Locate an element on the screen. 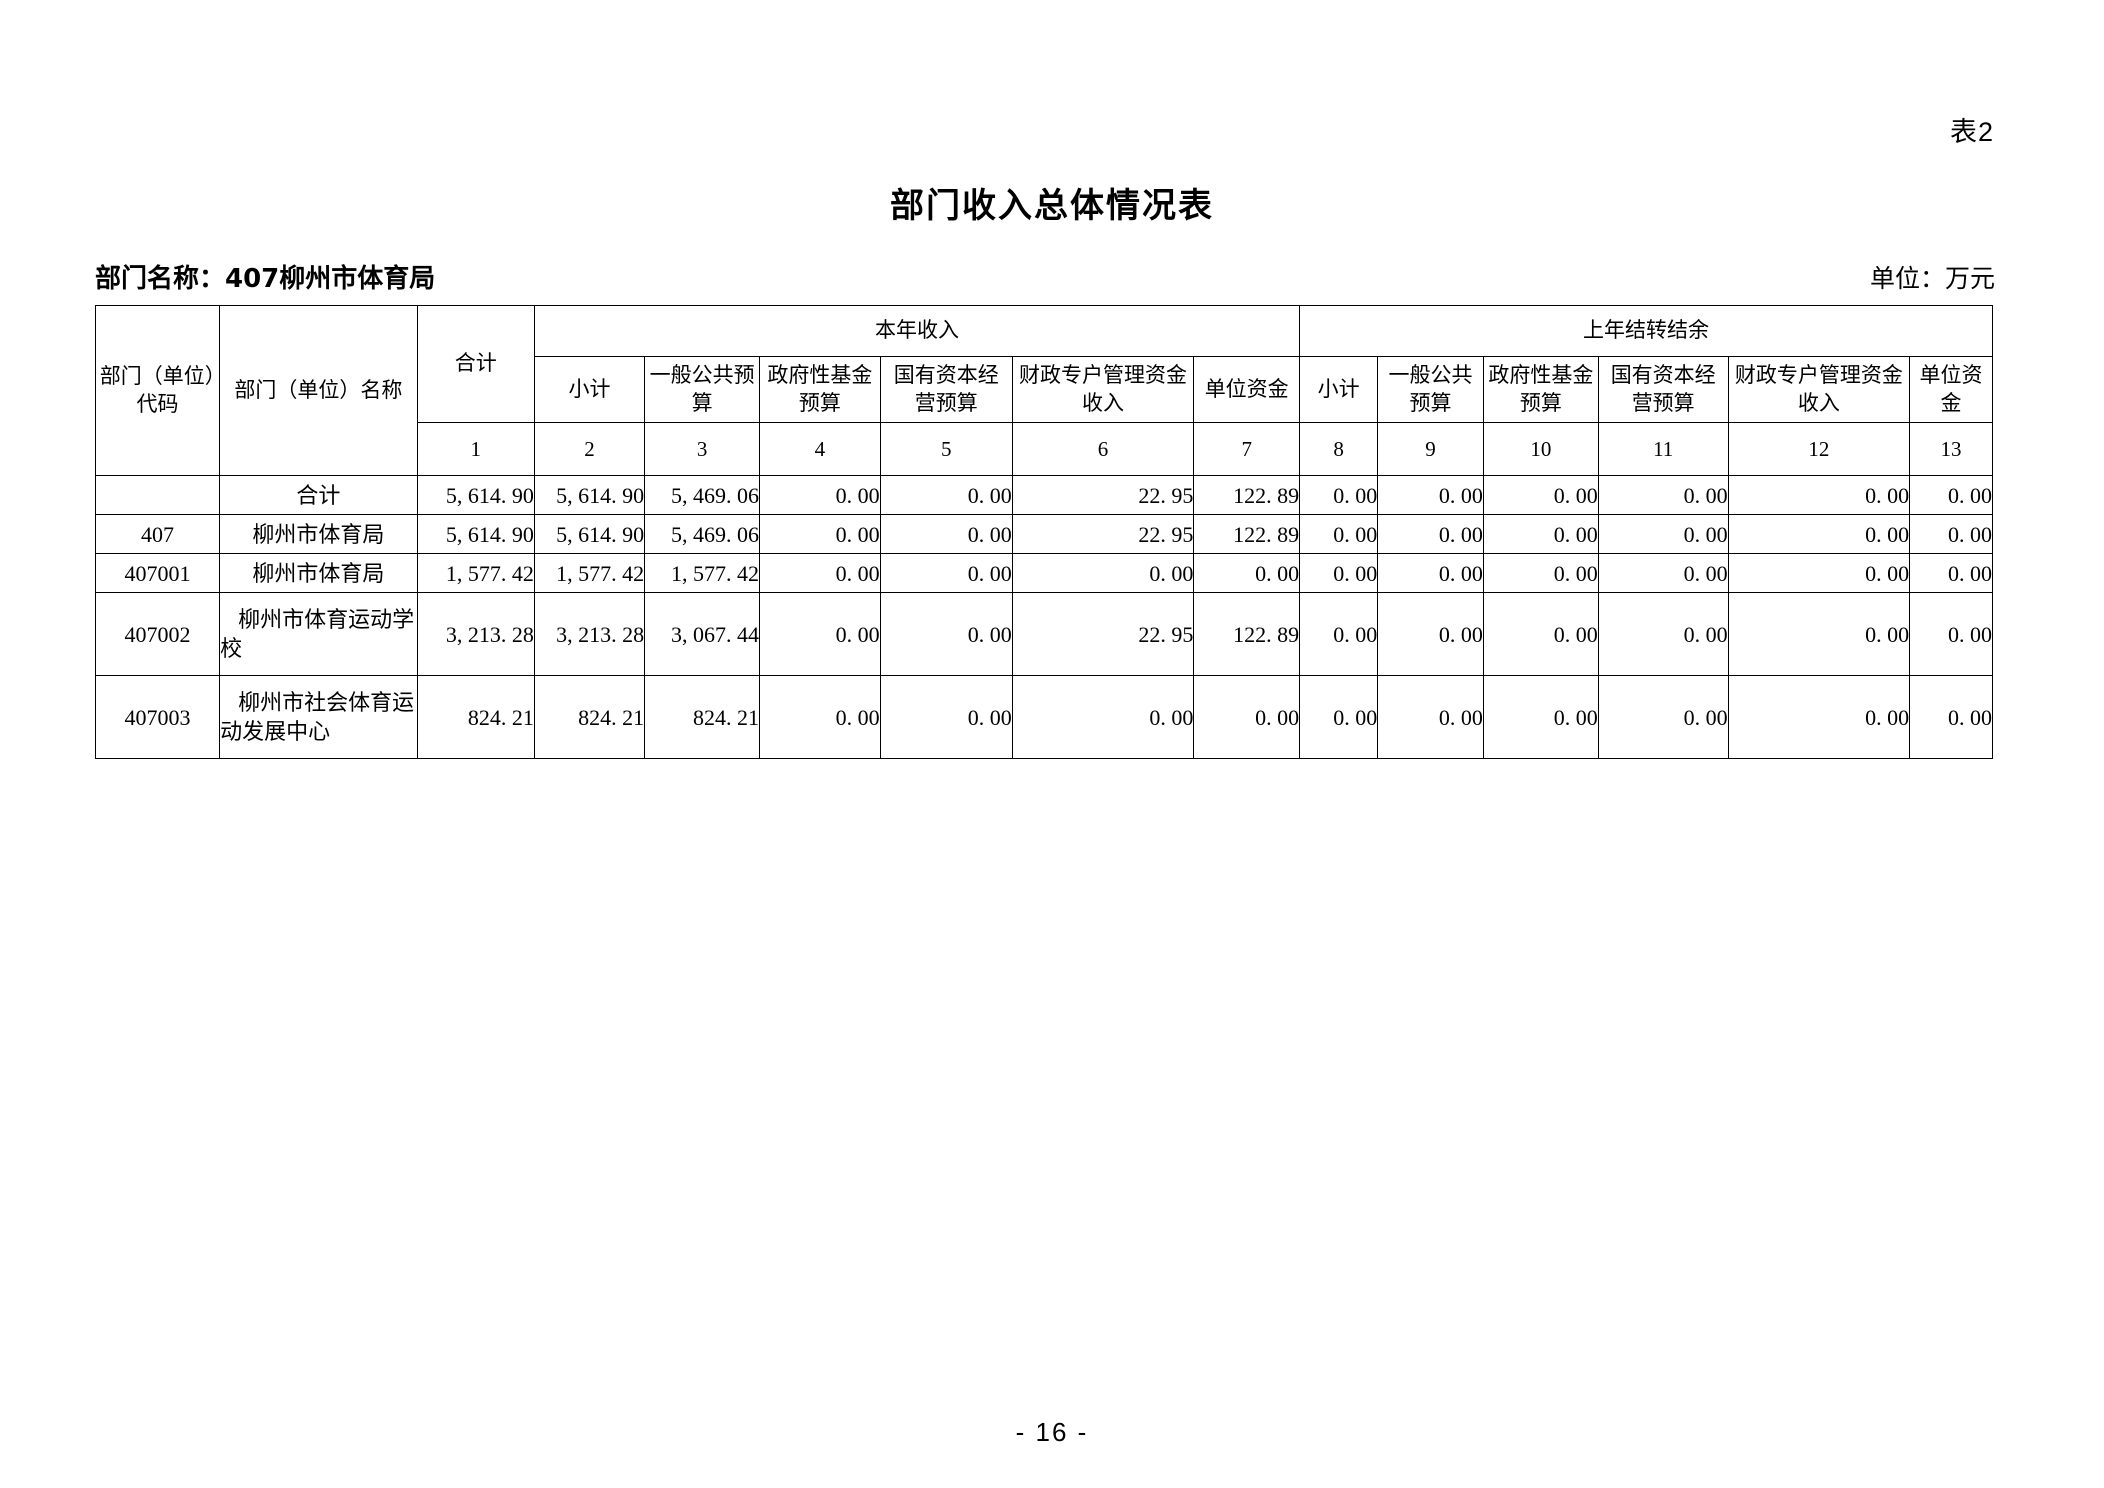  cell-dept-code is located at coordinates (157, 495).